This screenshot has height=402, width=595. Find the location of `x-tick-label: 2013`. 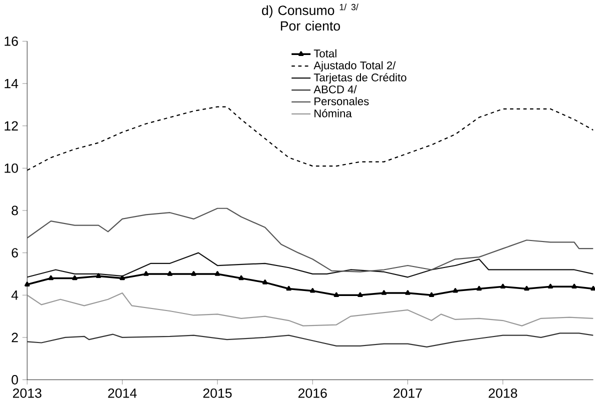

x-tick-label: 2013 is located at coordinates (27, 393).